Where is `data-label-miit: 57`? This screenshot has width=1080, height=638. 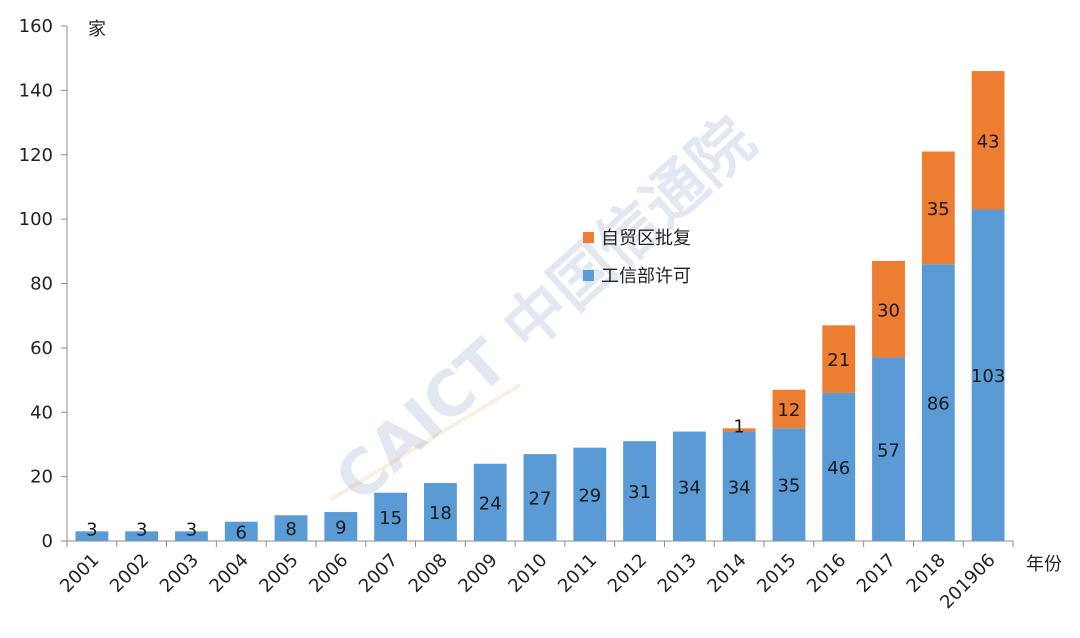 data-label-miit: 57 is located at coordinates (888, 450).